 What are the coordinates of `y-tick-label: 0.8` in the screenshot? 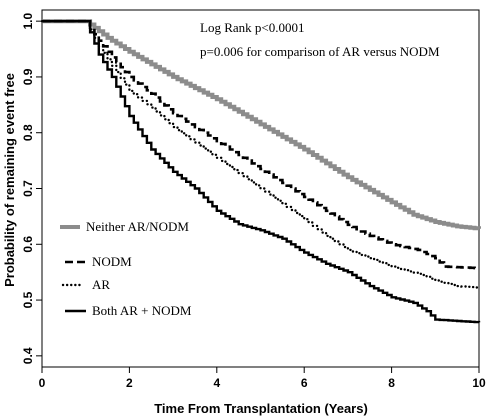 It's located at (28, 132).